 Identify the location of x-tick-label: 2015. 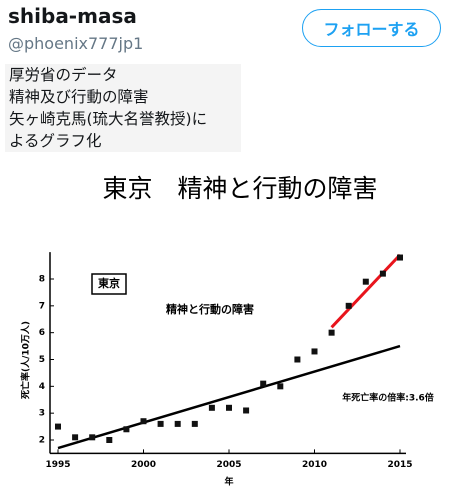
(399, 465).